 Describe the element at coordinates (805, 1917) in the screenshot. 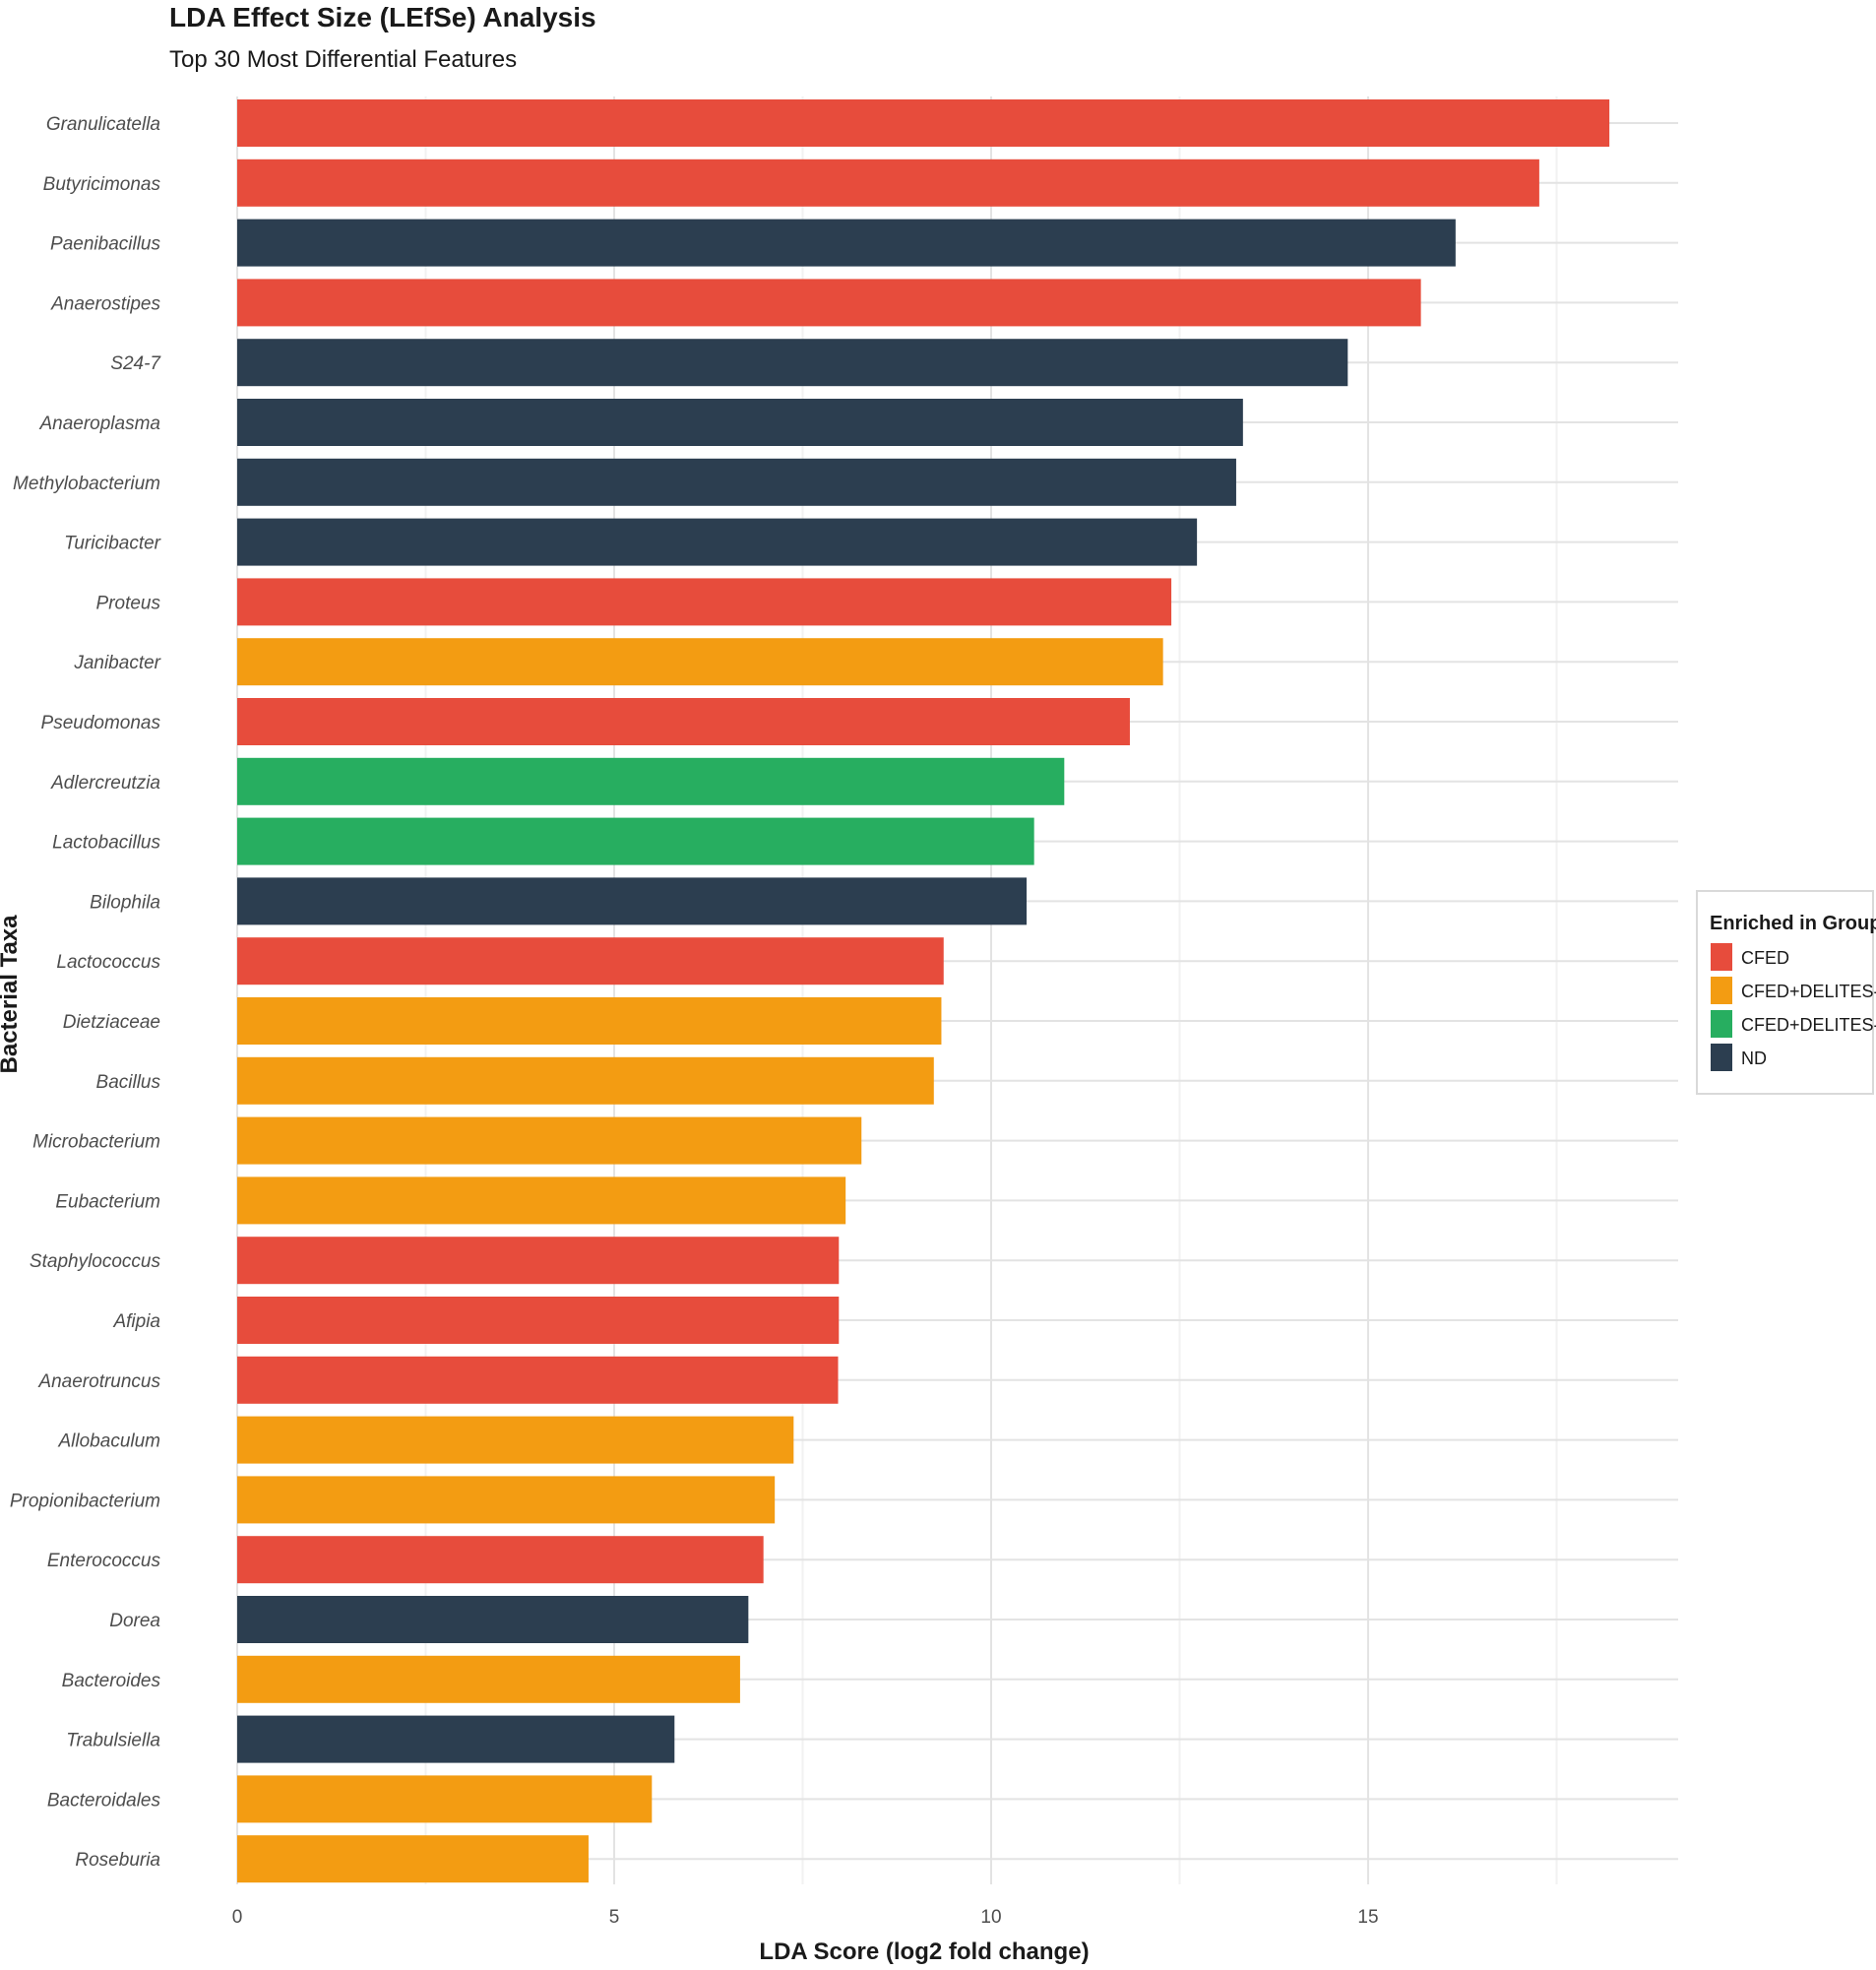

I see `x-axis-ticks: 0 5 10 15` at that location.